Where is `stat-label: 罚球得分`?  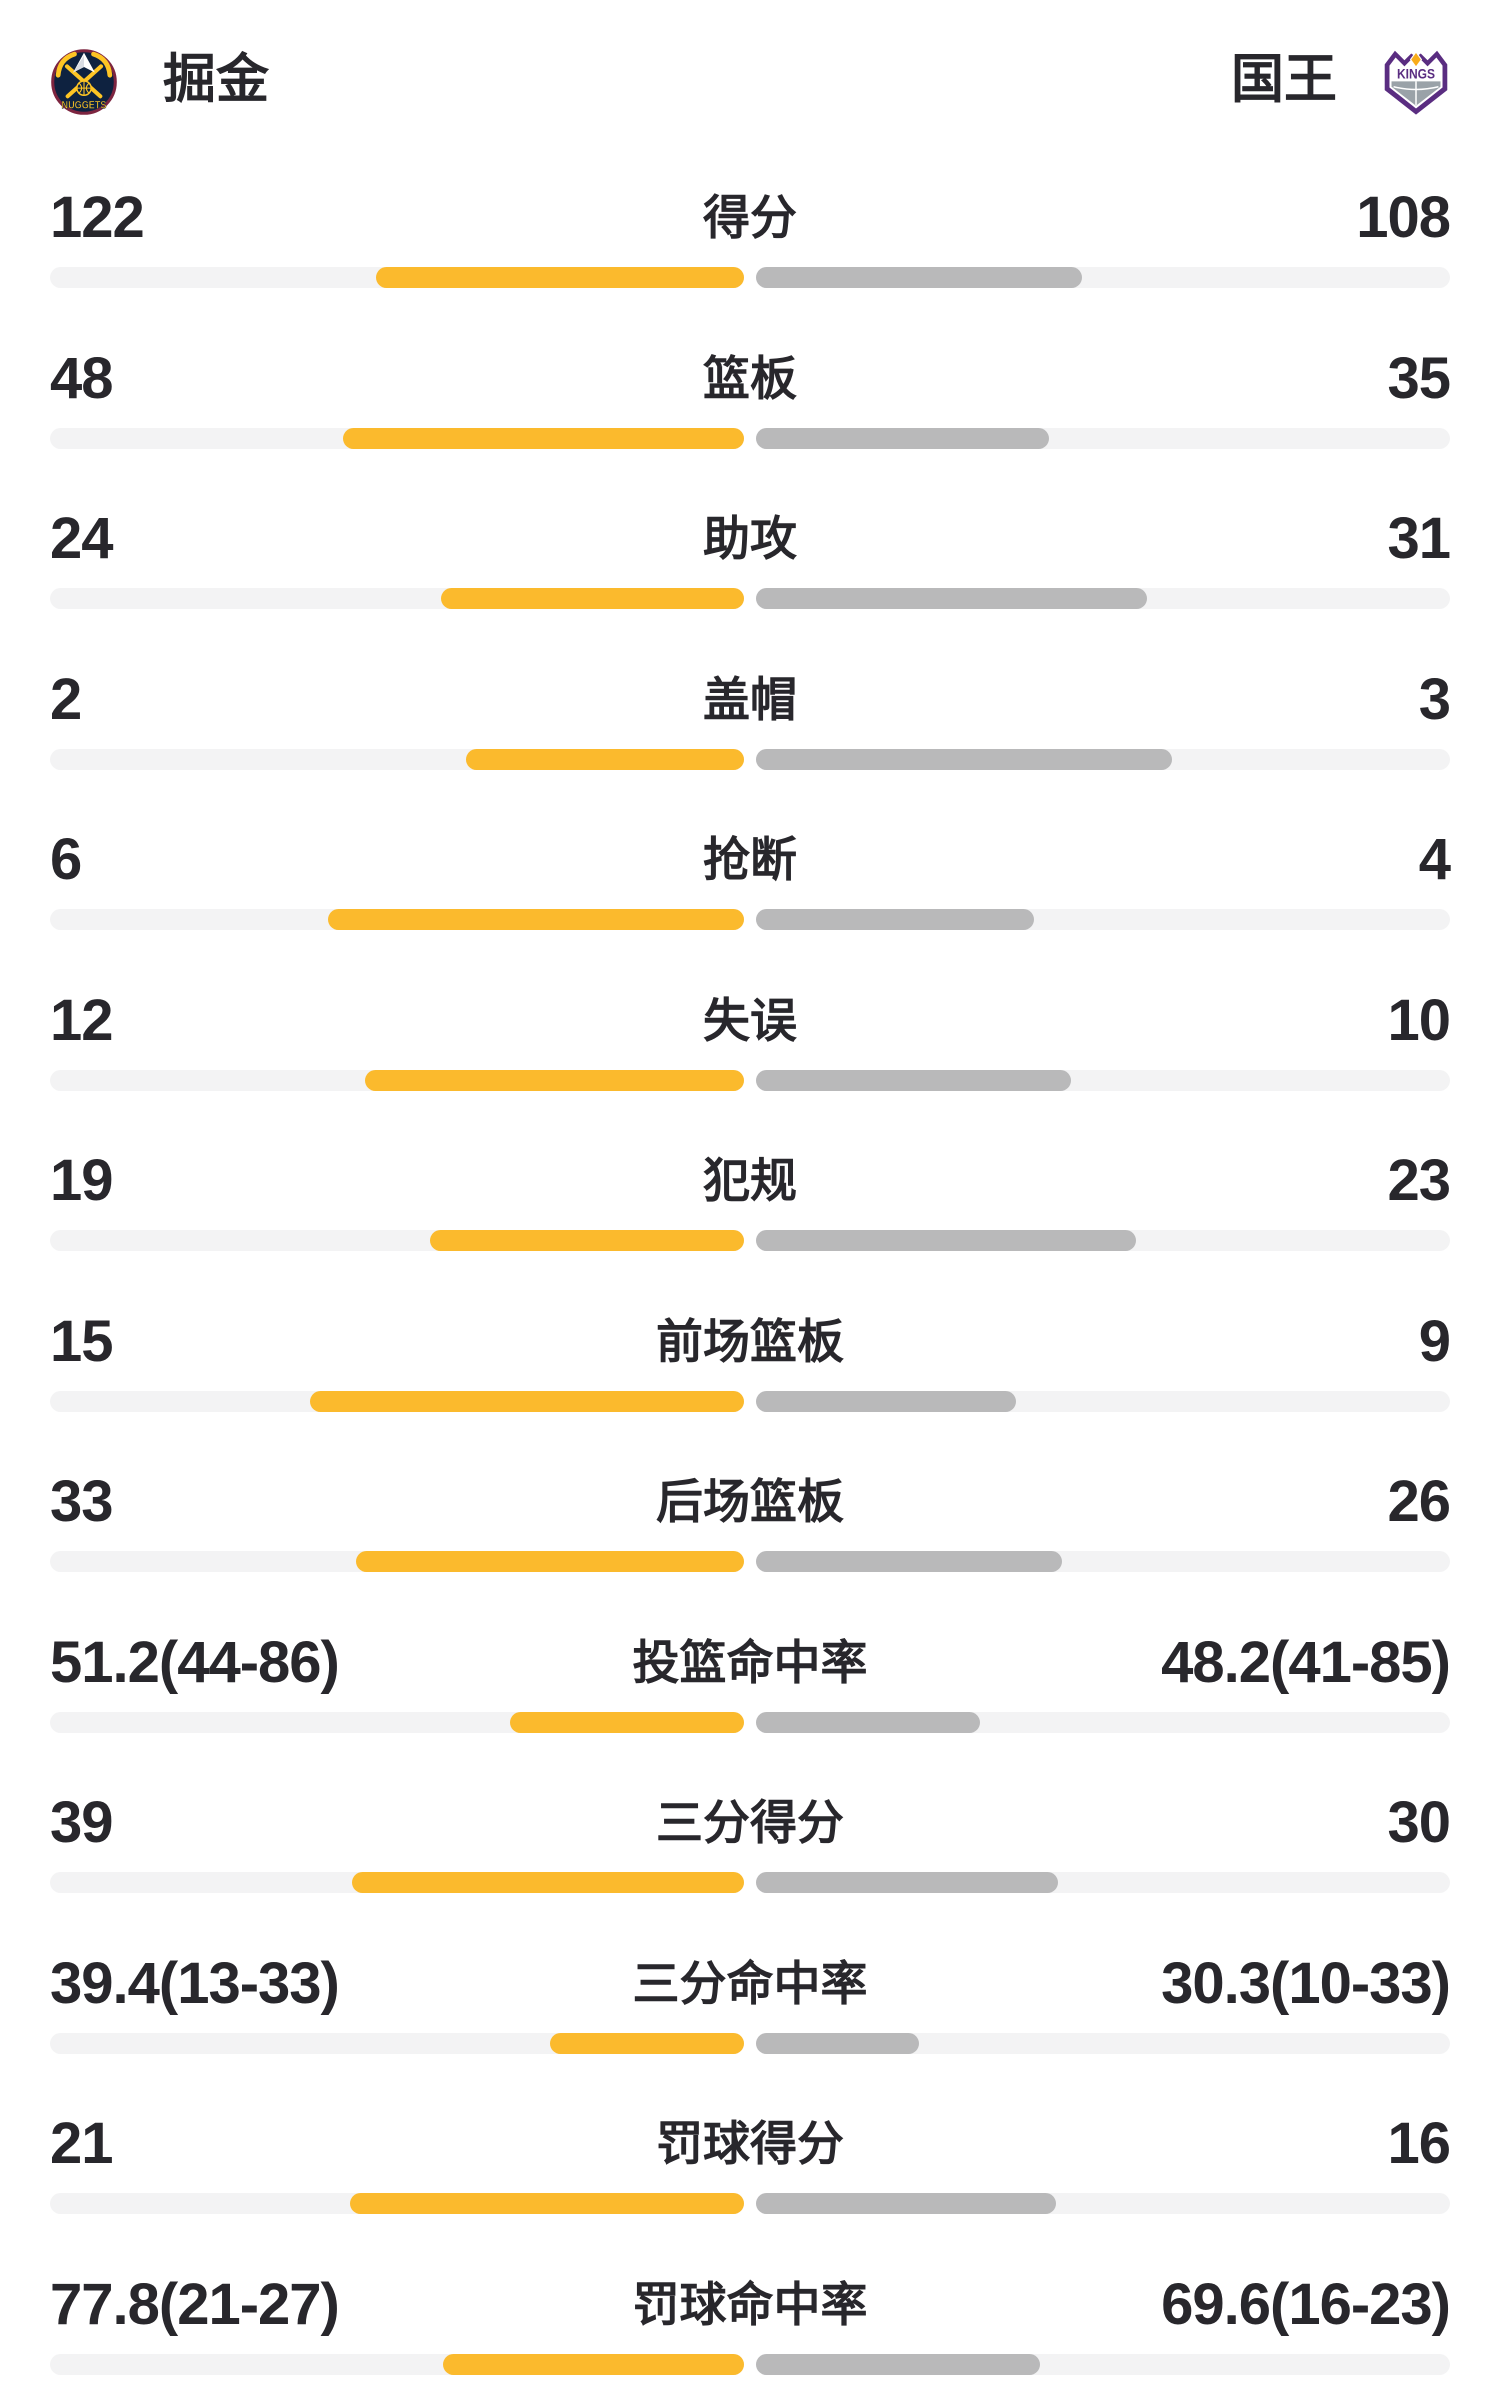 stat-label: 罚球得分 is located at coordinates (750, 2143).